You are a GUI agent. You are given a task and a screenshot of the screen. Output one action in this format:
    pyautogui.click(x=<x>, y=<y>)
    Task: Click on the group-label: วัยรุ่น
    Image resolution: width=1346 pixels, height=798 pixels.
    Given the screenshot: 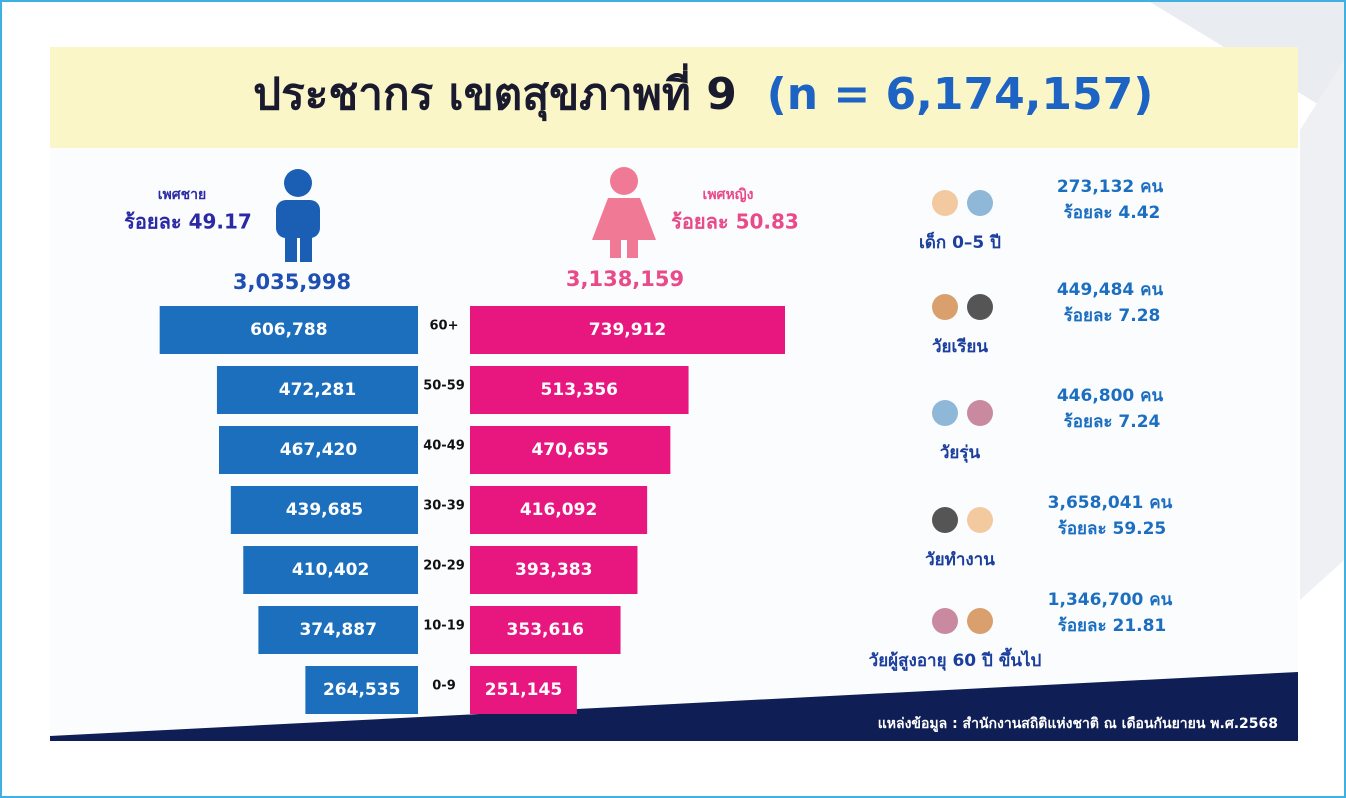 What is the action you would take?
    pyautogui.click(x=960, y=453)
    